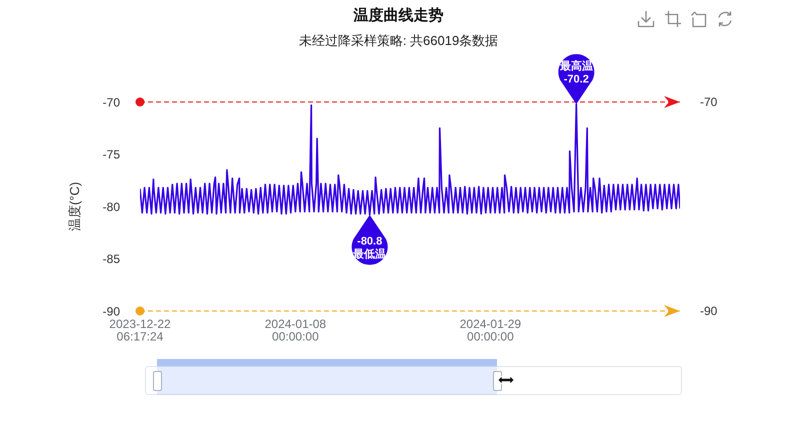 This screenshot has width=797, height=421. Describe the element at coordinates (575, 73) in the screenshot. I see `annotation: 最高温 -70.2` at that location.